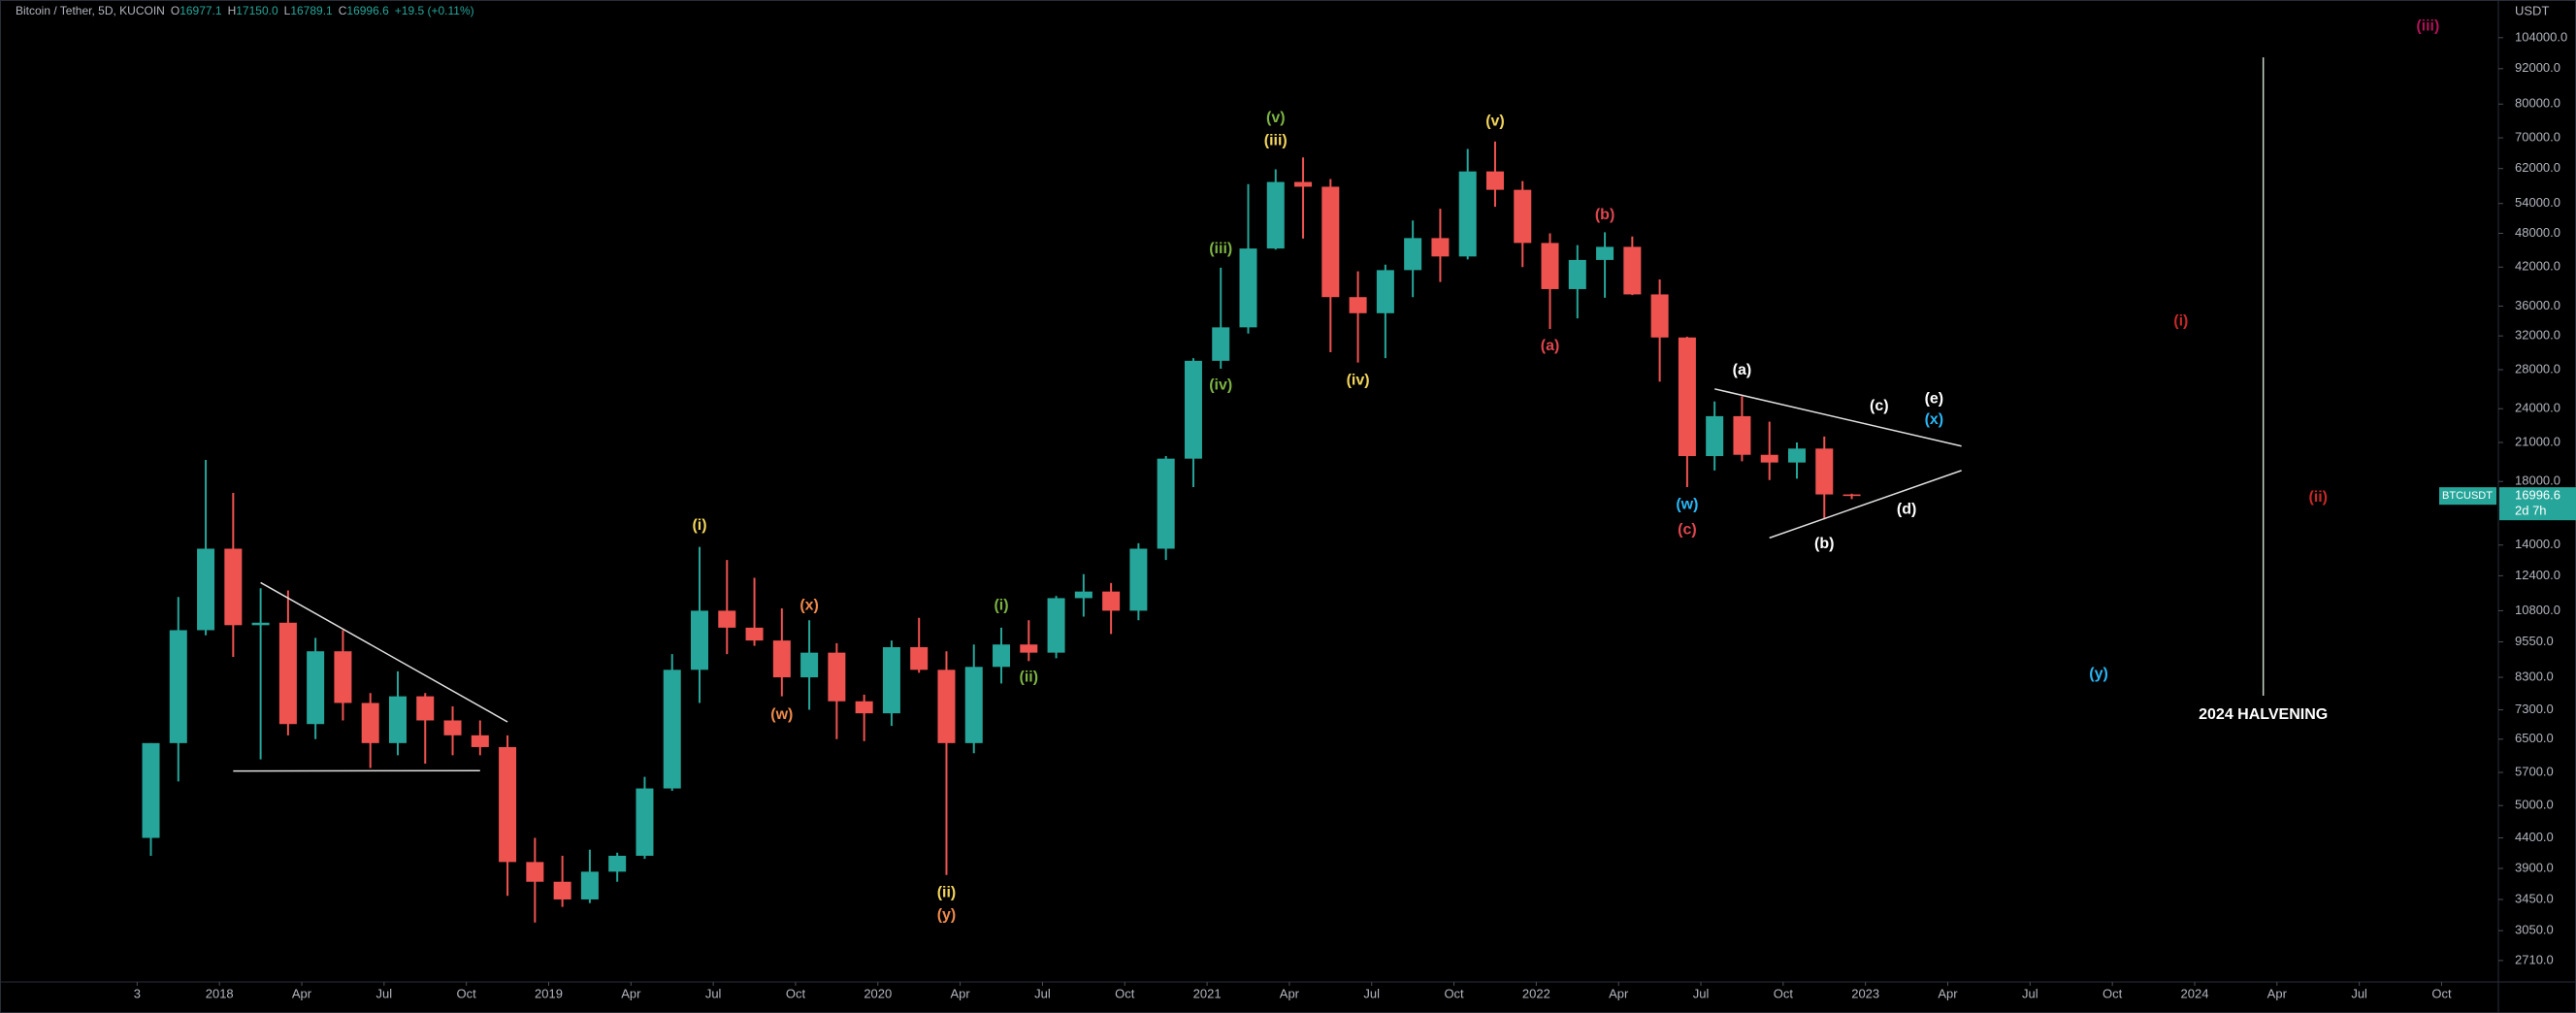  What do you see at coordinates (2535, 898) in the screenshot?
I see `y-tick-label: 3450.0` at bounding box center [2535, 898].